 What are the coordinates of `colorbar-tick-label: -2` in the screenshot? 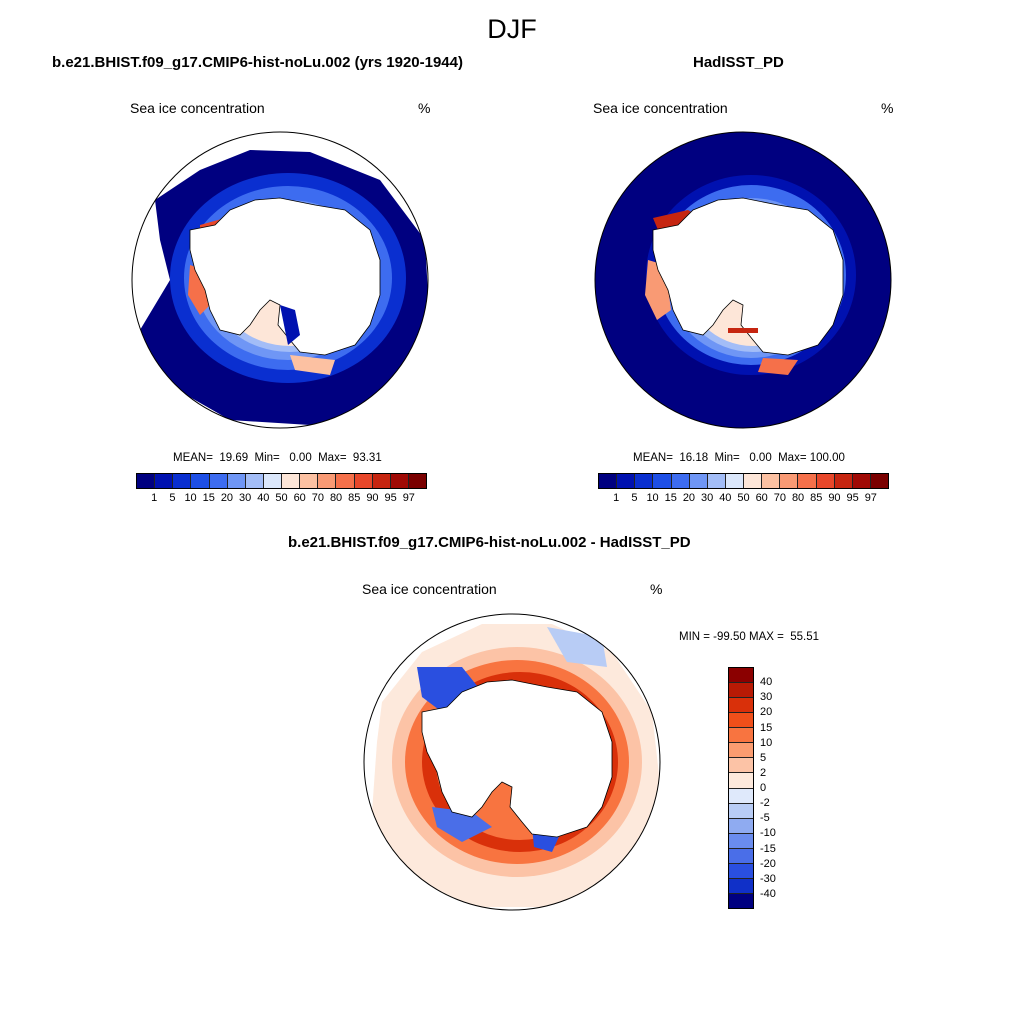 It's located at (765, 803).